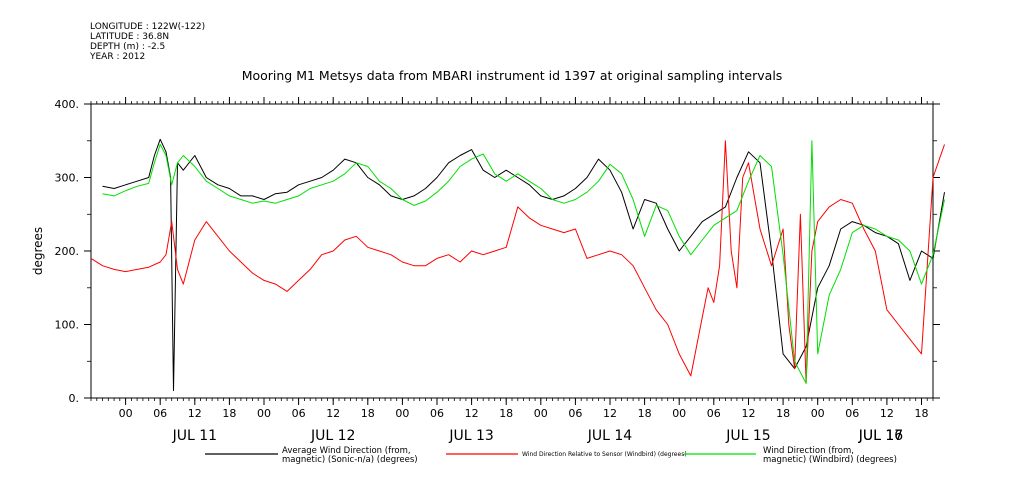  Describe the element at coordinates (67, 178) in the screenshot. I see `y-tick-label: 300.` at that location.